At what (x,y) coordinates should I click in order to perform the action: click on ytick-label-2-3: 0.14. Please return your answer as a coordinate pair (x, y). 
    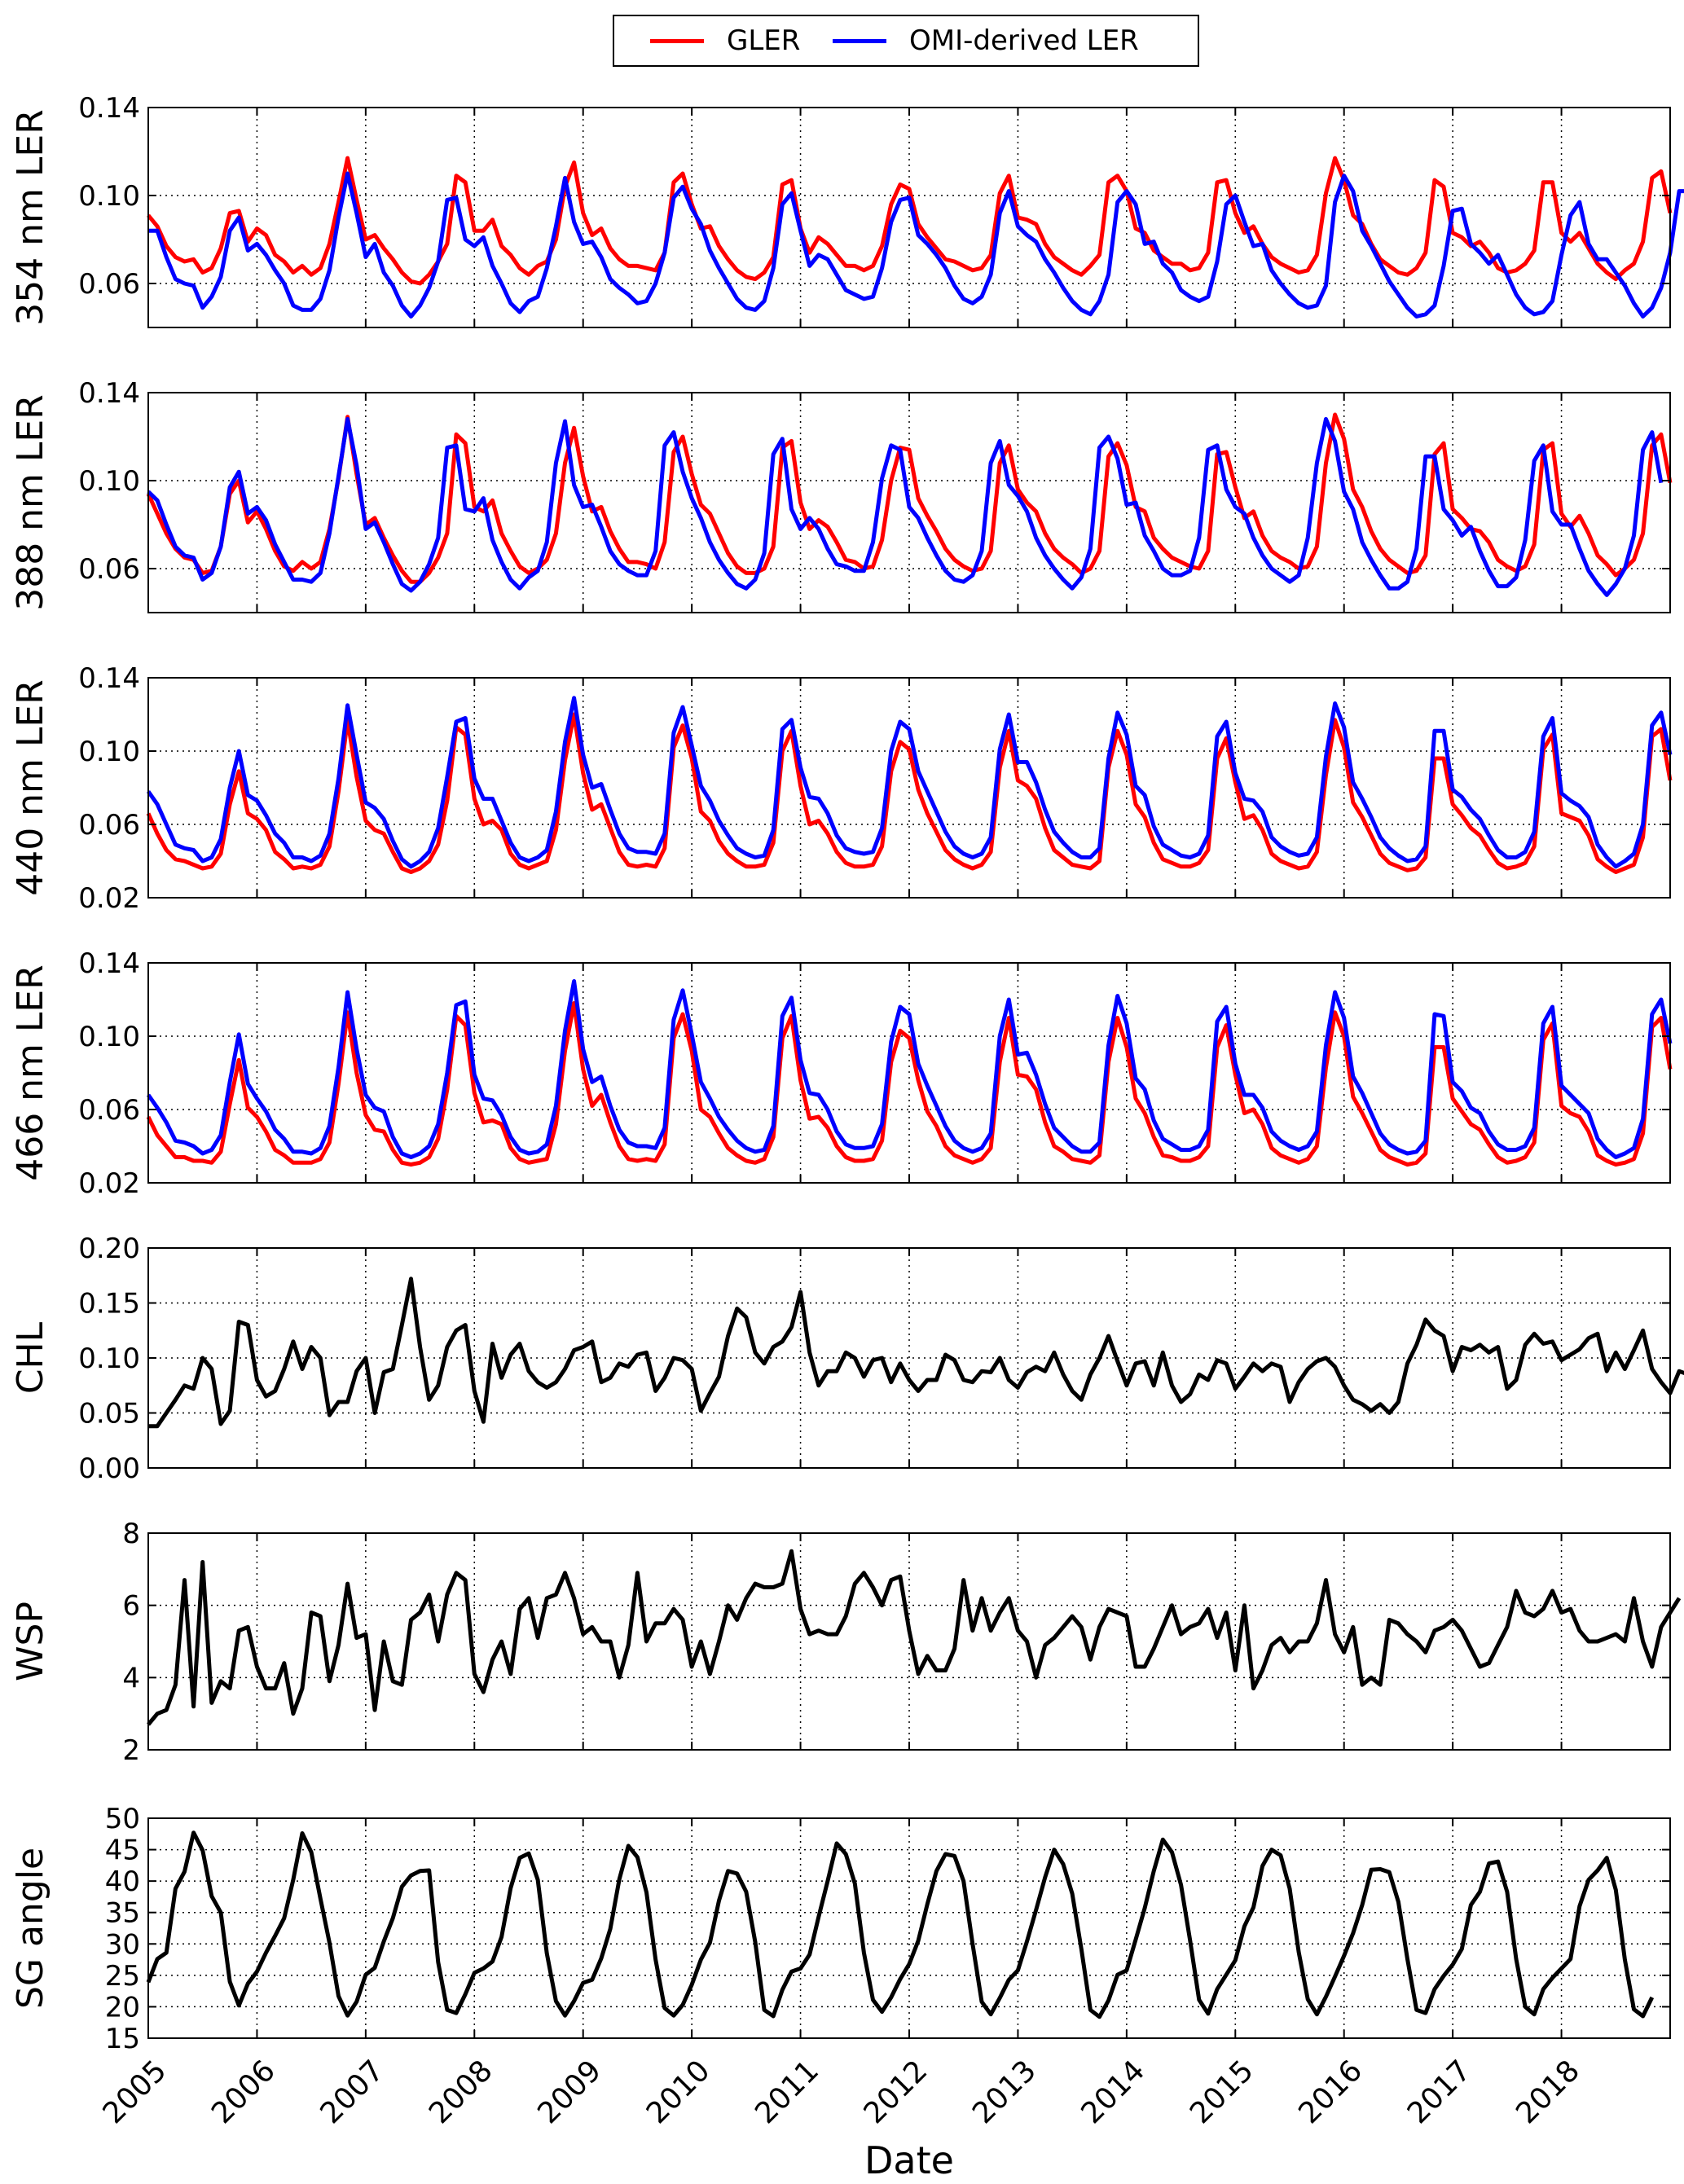
    Looking at the image, I should click on (109, 678).